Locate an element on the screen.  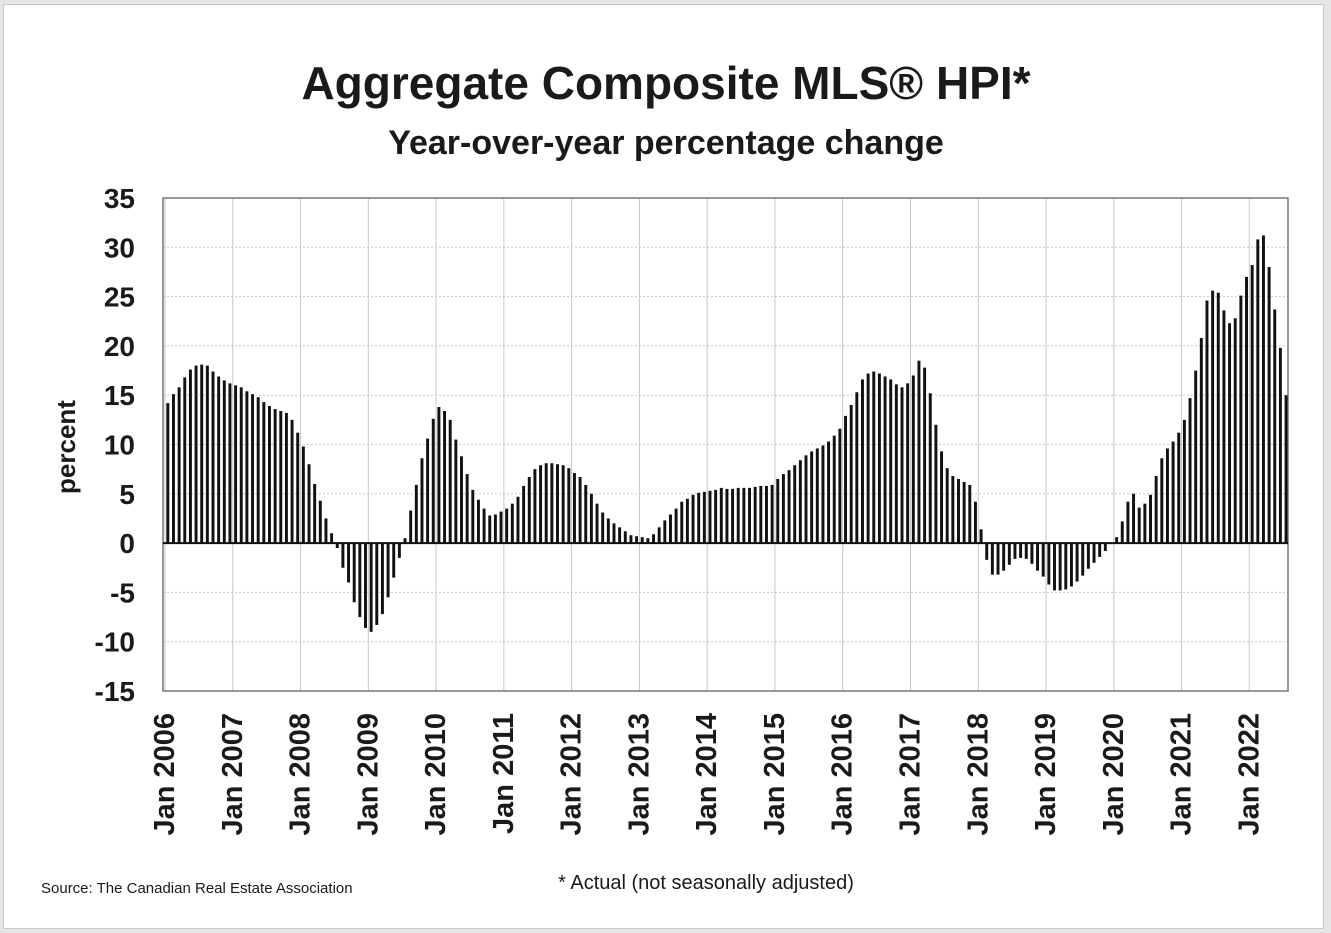
y-tick-label: -5 is located at coordinates (122, 592).